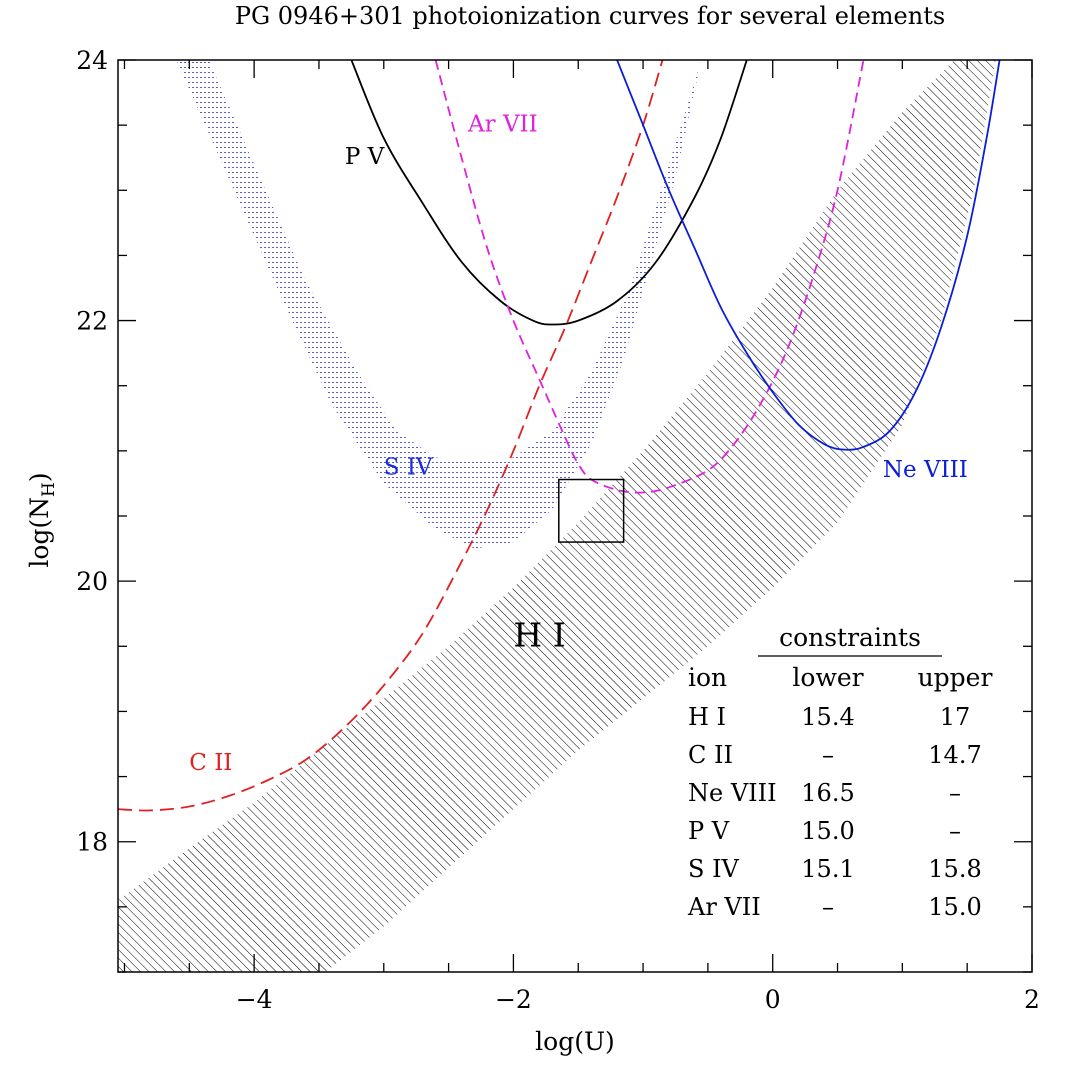 This screenshot has height=1090, width=1090. Describe the element at coordinates (707, 677) in the screenshot. I see `constraints-column-header: ion` at that location.